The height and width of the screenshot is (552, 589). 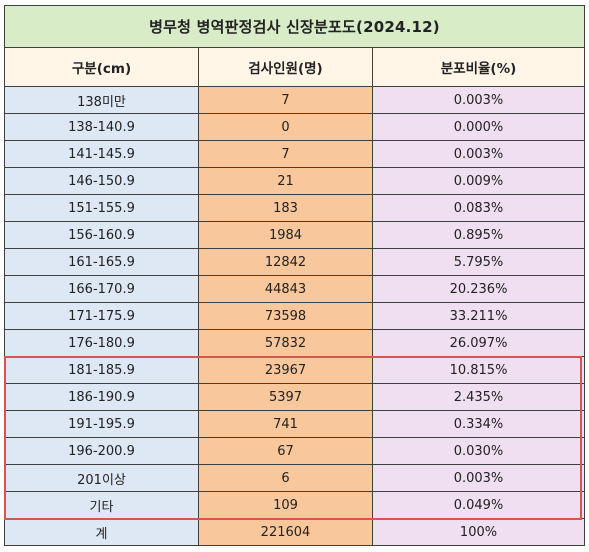 What do you see at coordinates (101, 67) in the screenshot?
I see `header-category: 구분(cm)` at bounding box center [101, 67].